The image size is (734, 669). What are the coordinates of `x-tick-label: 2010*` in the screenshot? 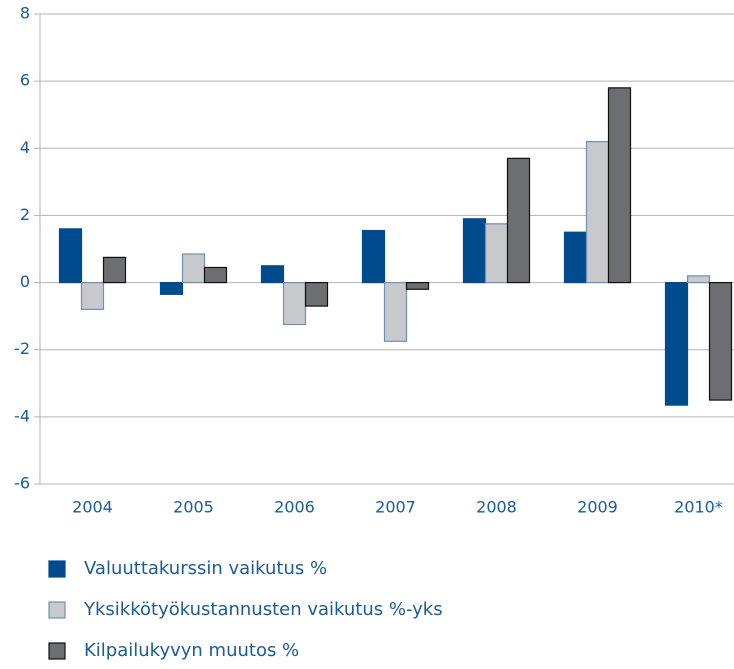 It's located at (698, 507).